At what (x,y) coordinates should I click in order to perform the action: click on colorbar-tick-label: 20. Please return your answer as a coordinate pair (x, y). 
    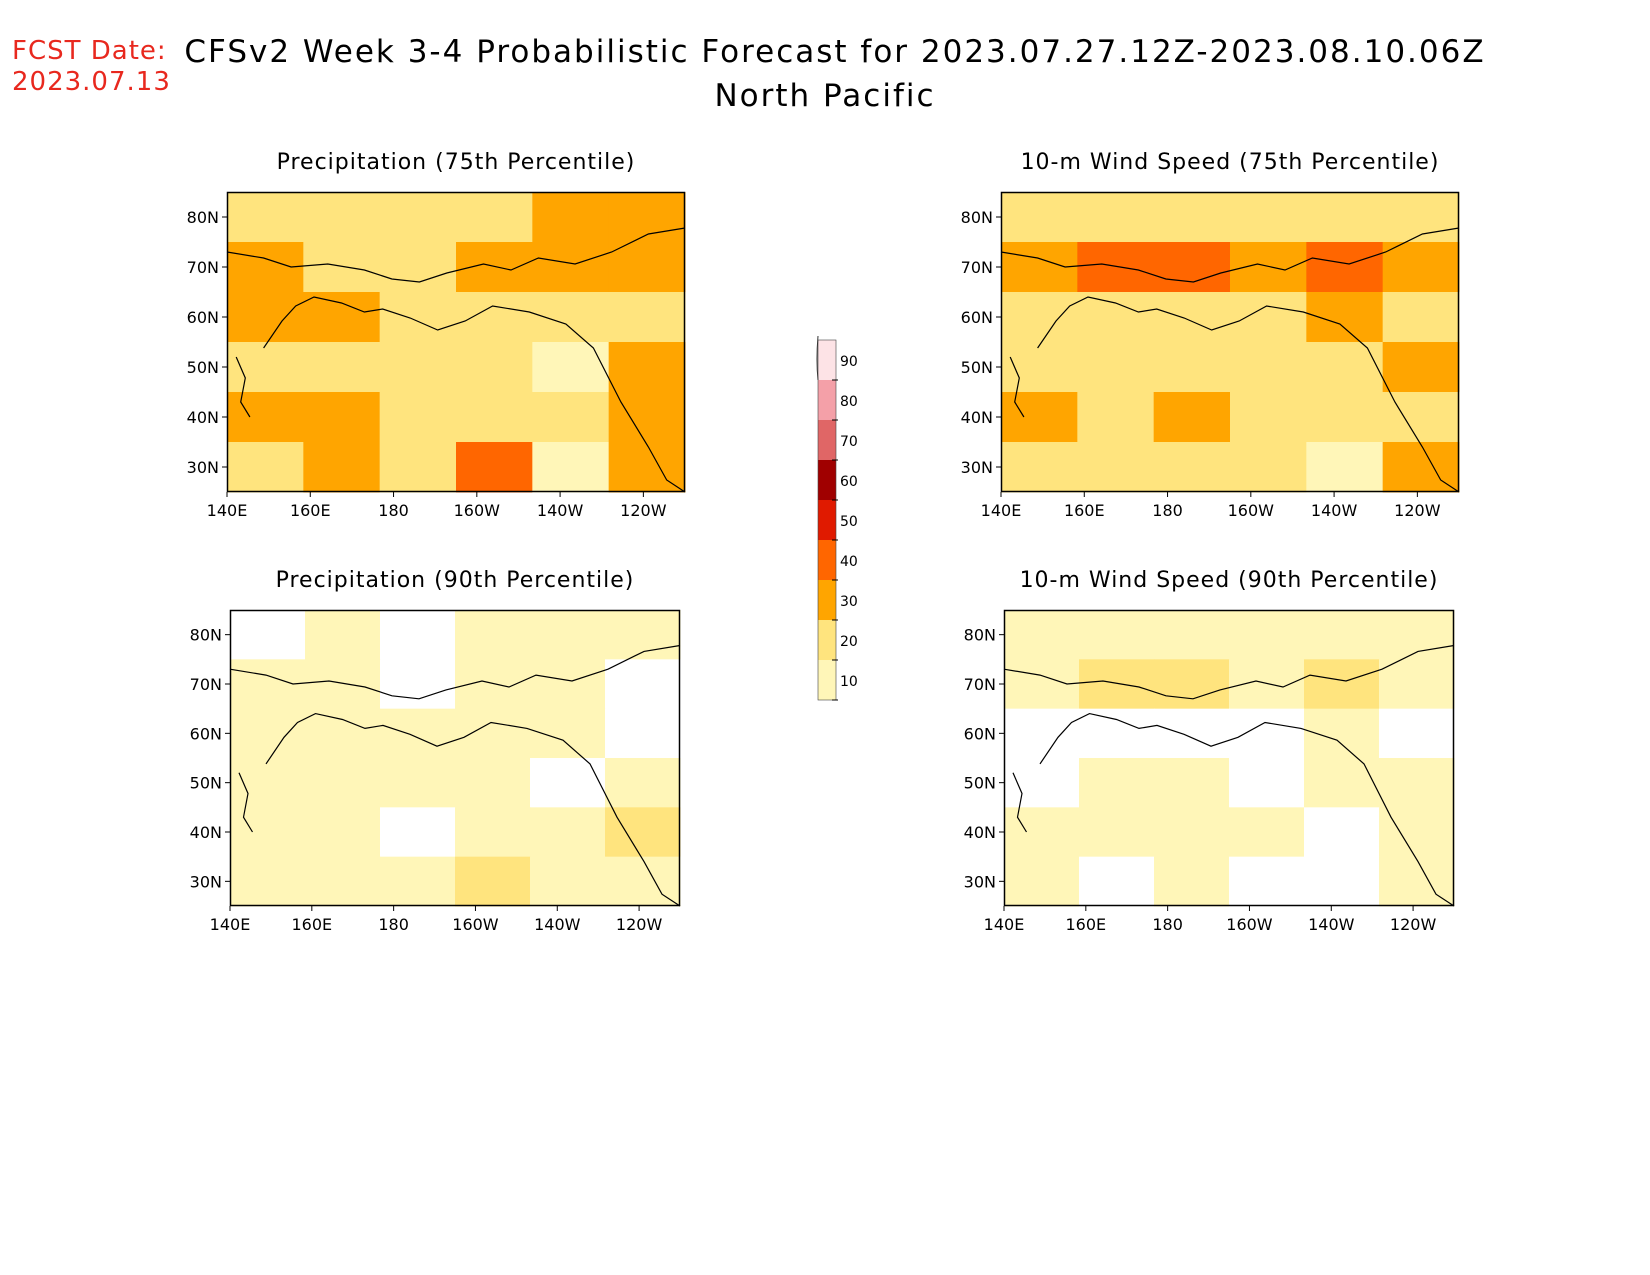
    Looking at the image, I should click on (849, 642).